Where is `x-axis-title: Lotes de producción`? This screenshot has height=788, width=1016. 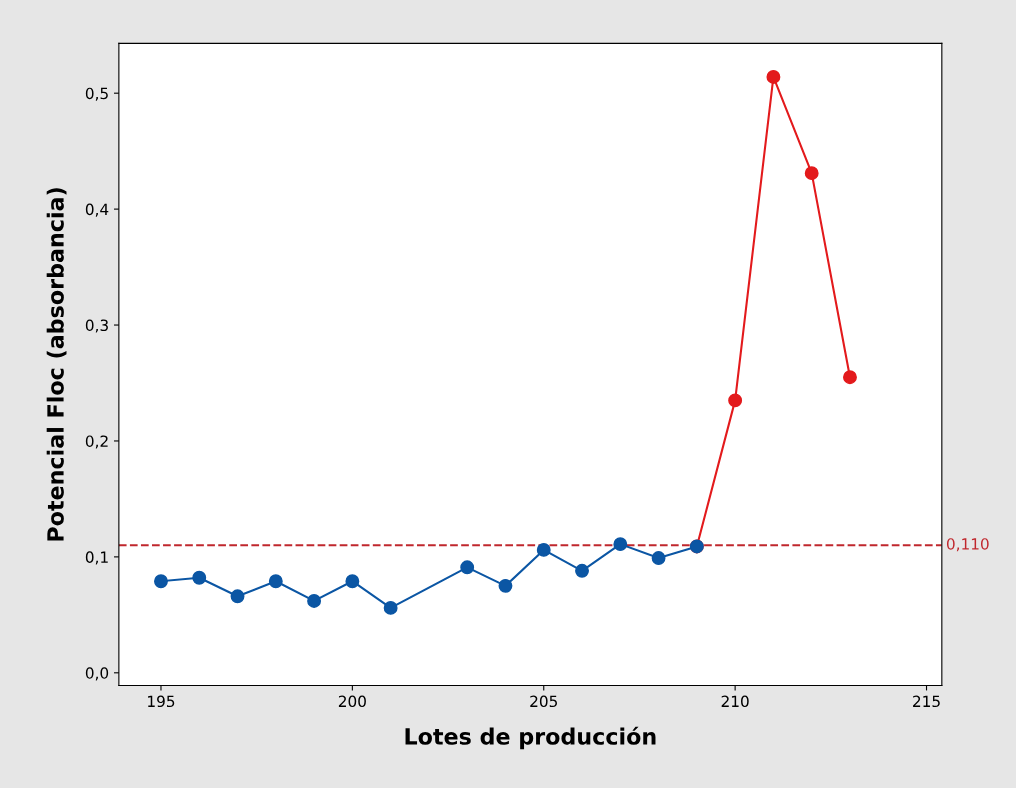 x-axis-title: Lotes de producción is located at coordinates (530, 738).